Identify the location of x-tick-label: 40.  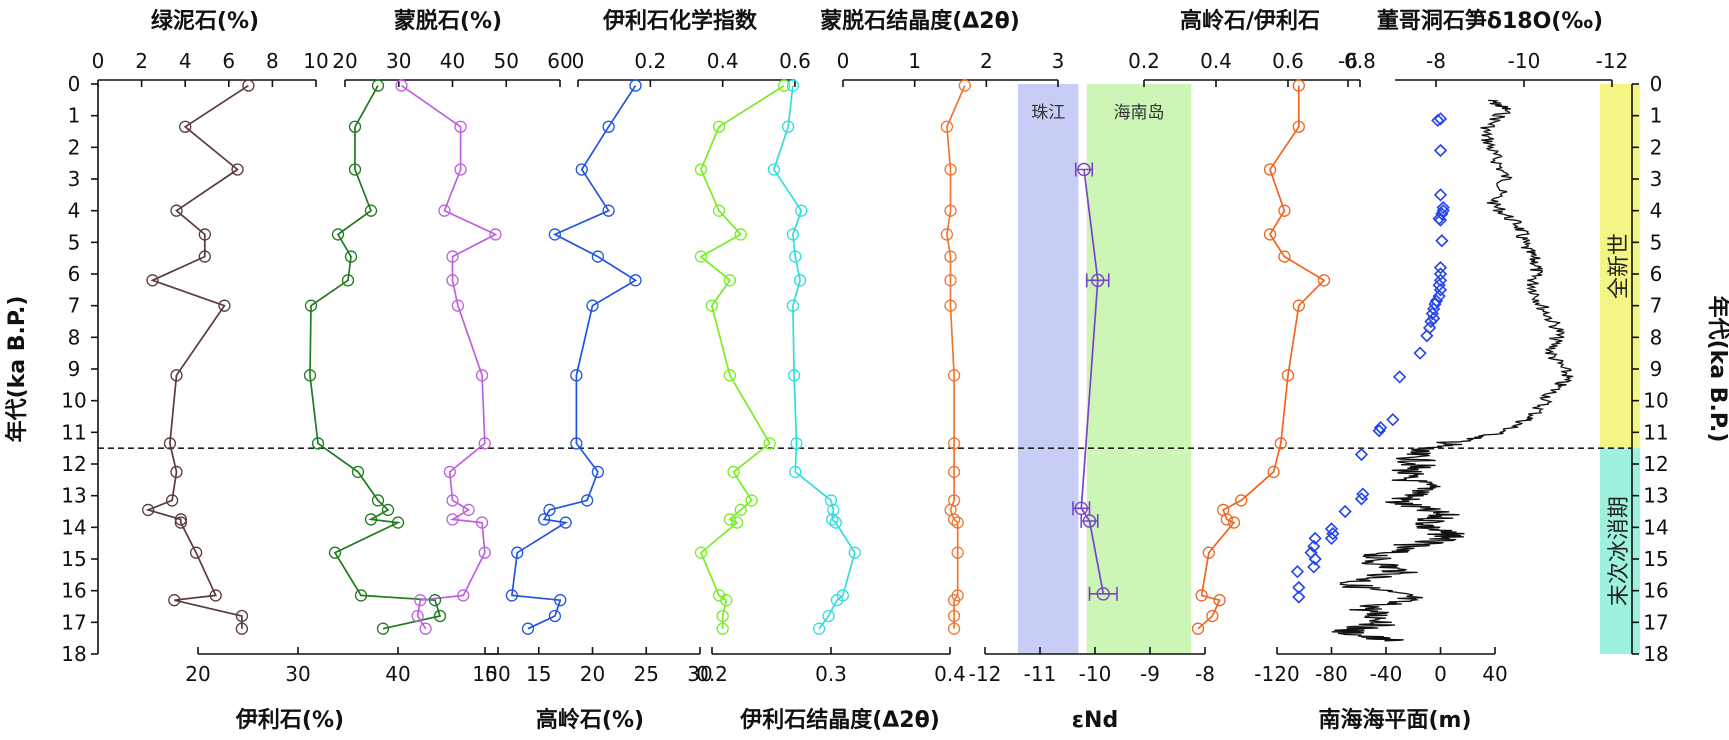
(397, 674).